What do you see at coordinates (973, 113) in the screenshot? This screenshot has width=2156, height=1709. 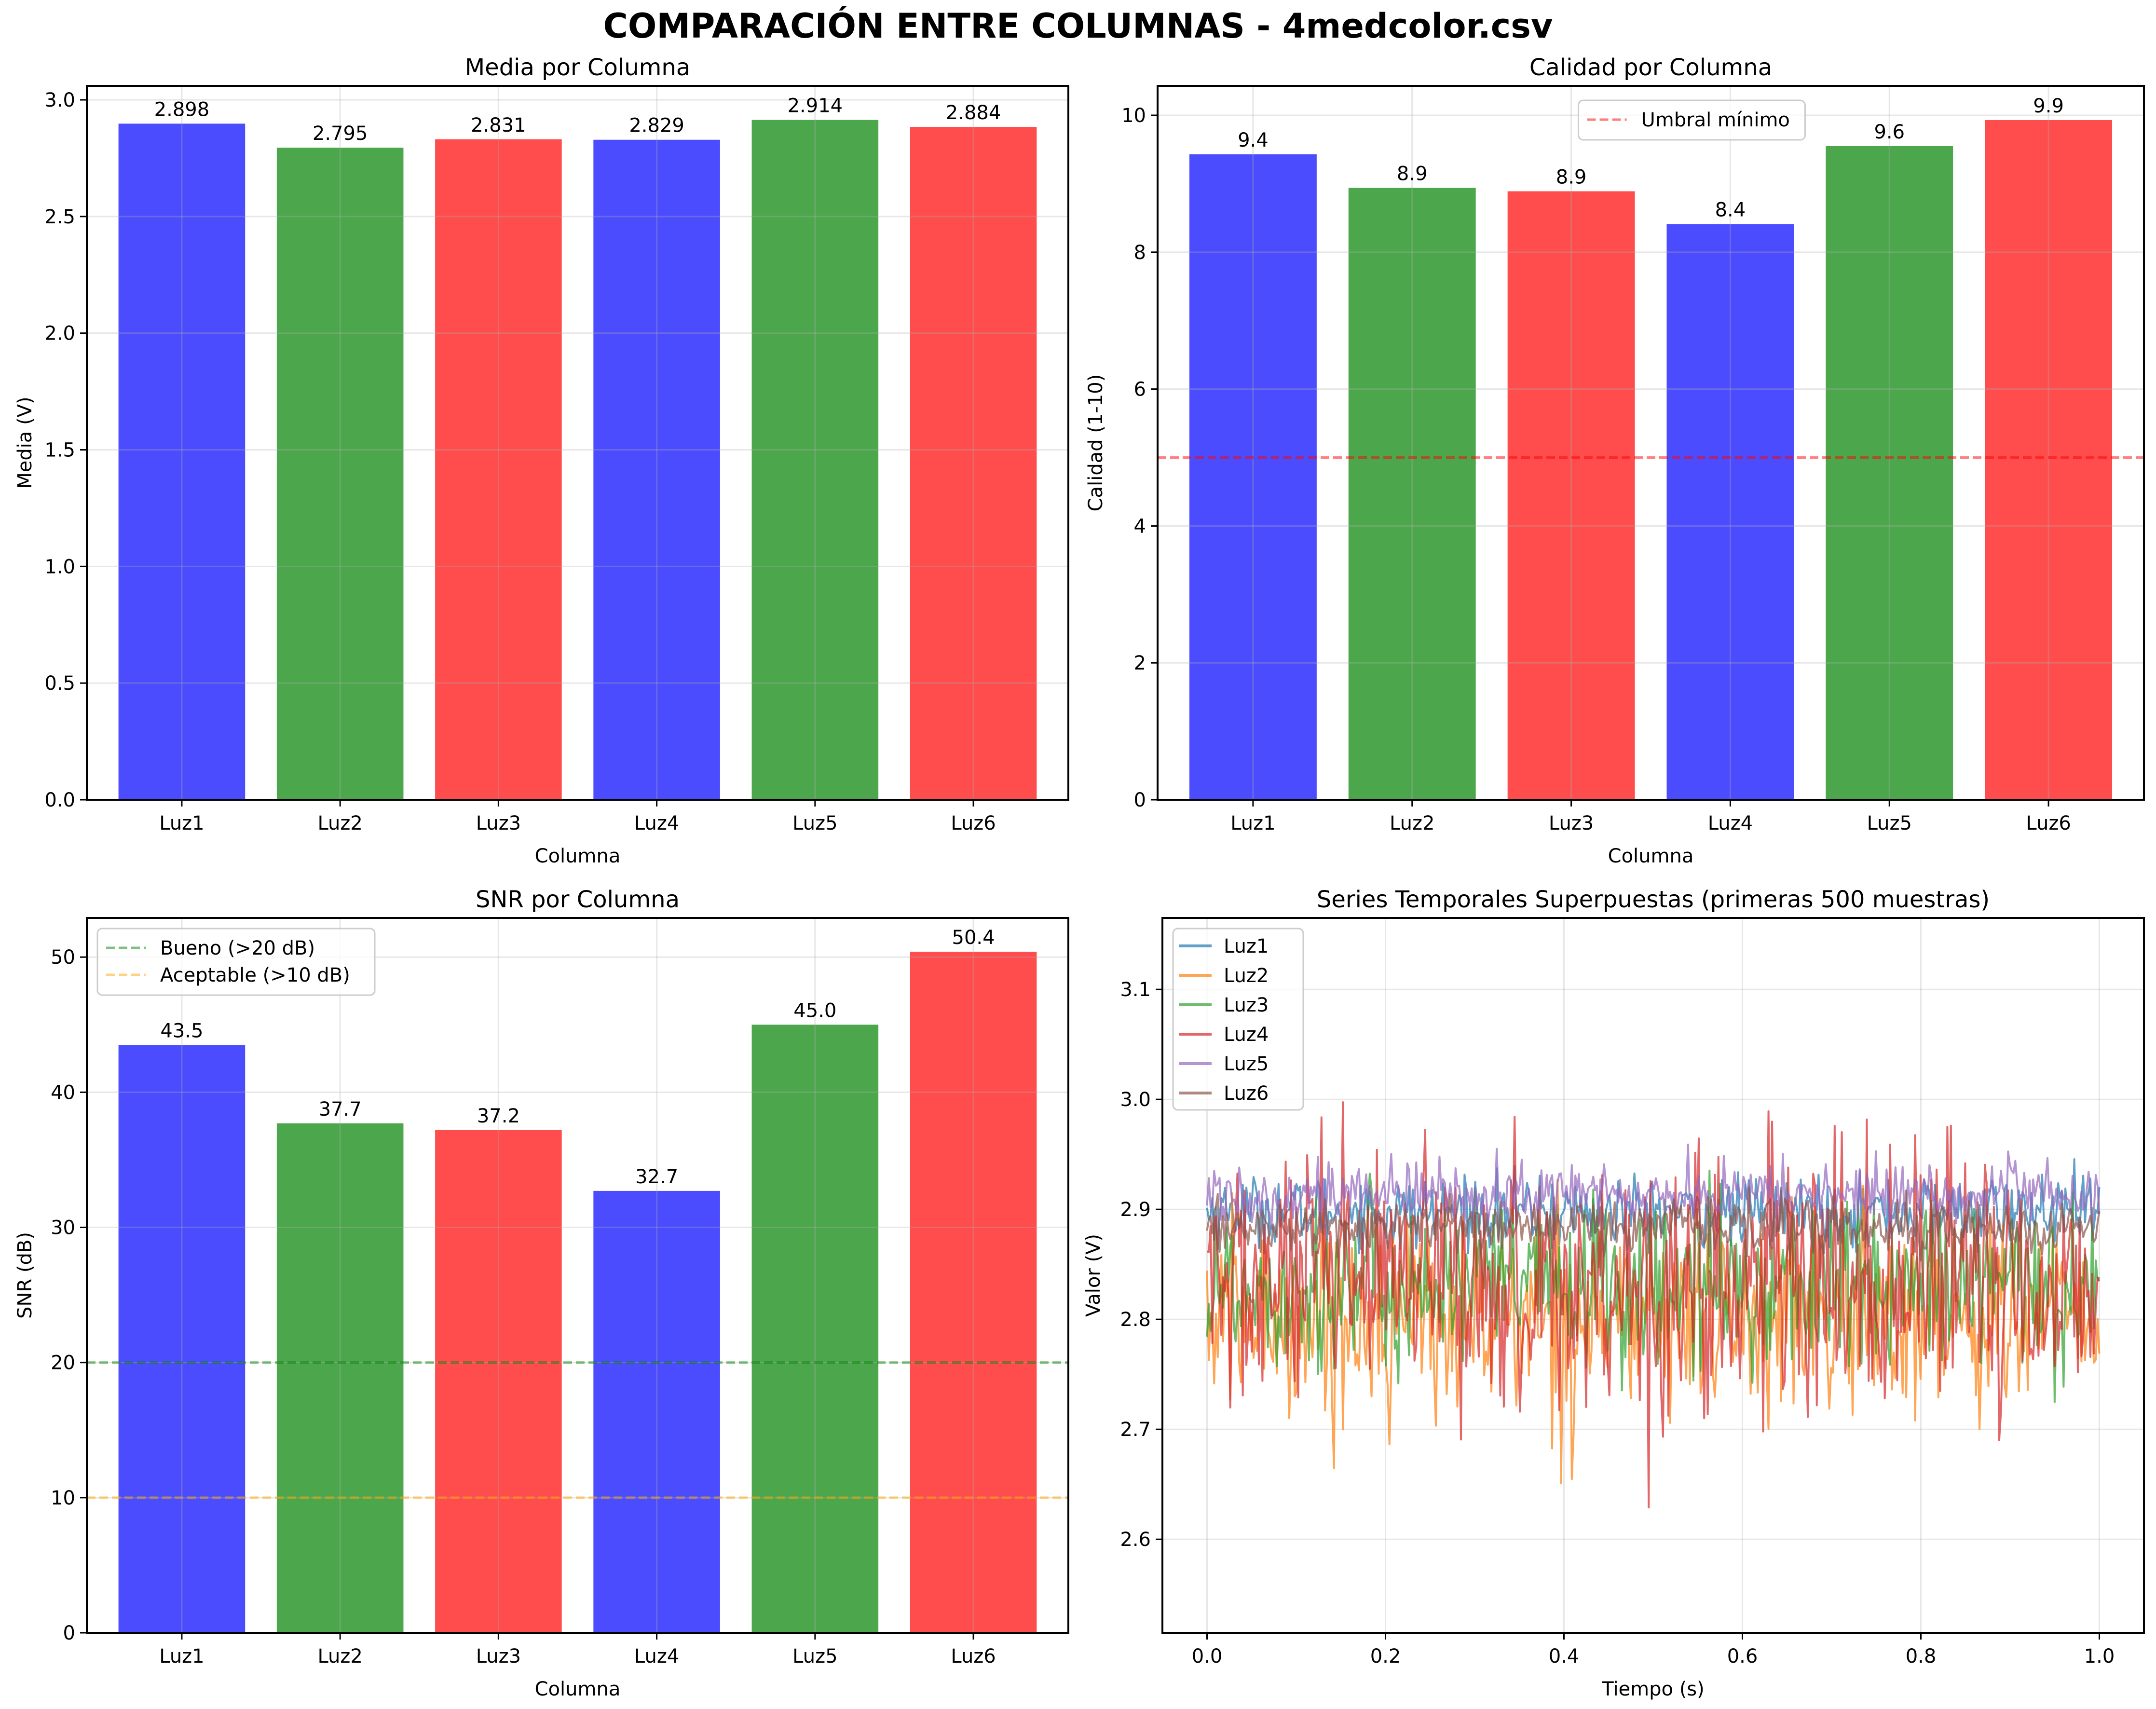 I see `bar-value-label: 2.884` at bounding box center [973, 113].